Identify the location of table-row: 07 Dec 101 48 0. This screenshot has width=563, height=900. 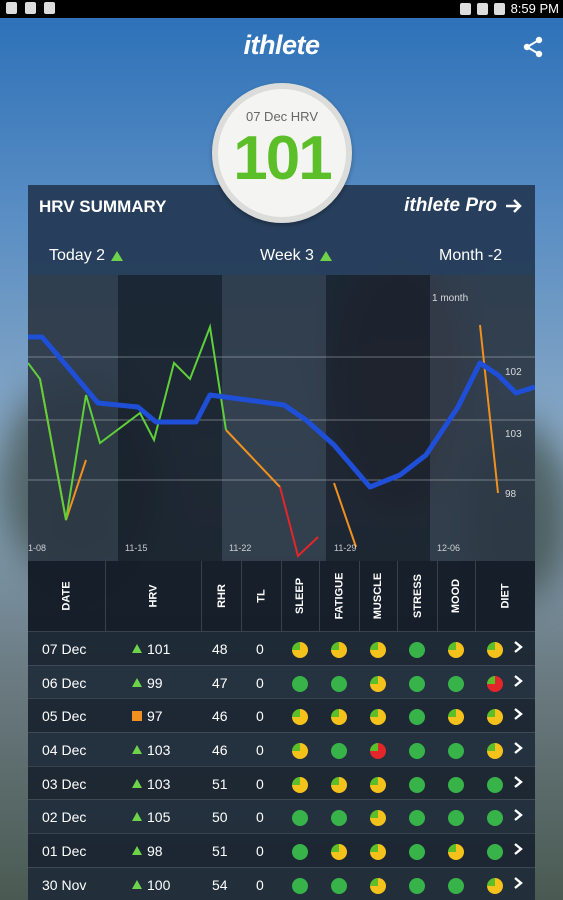
(281, 648).